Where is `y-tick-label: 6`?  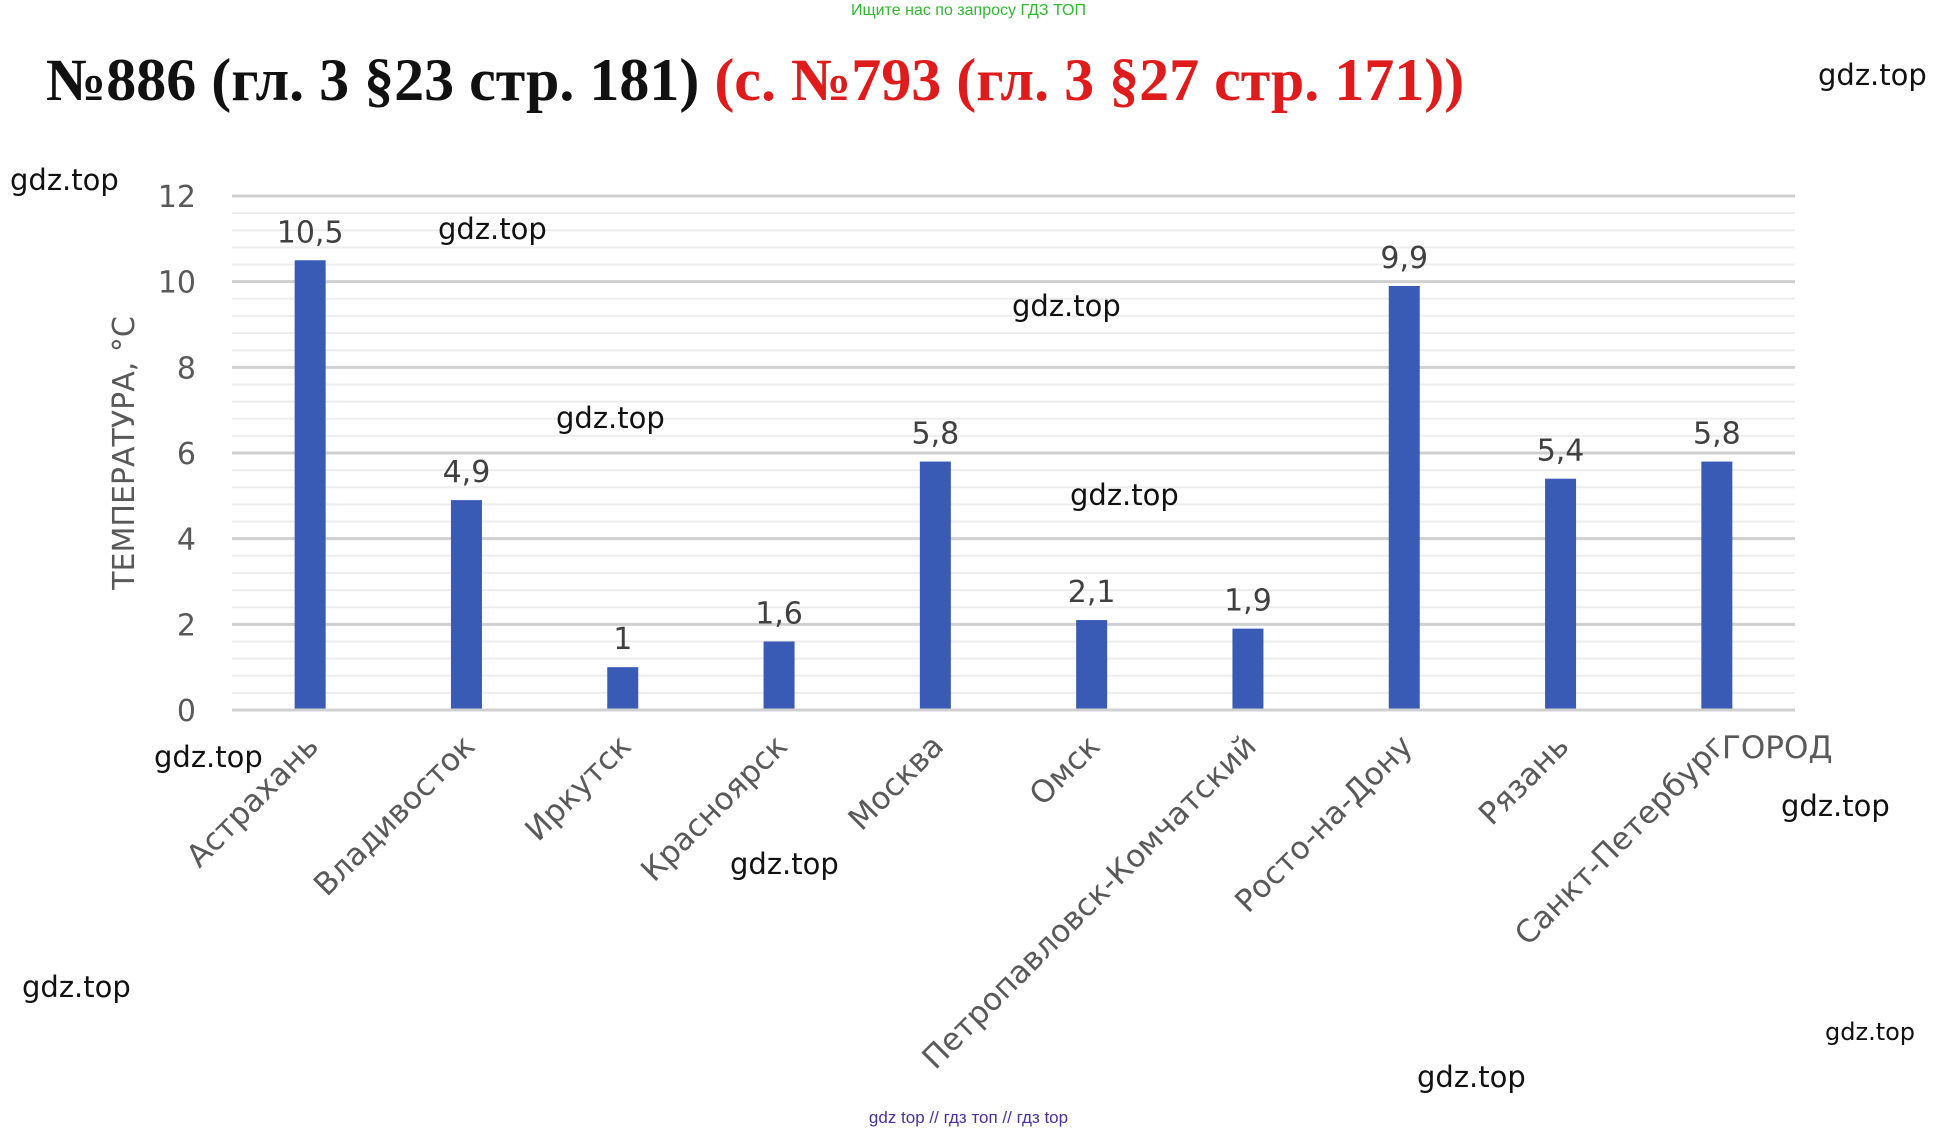
y-tick-label: 6 is located at coordinates (186, 454).